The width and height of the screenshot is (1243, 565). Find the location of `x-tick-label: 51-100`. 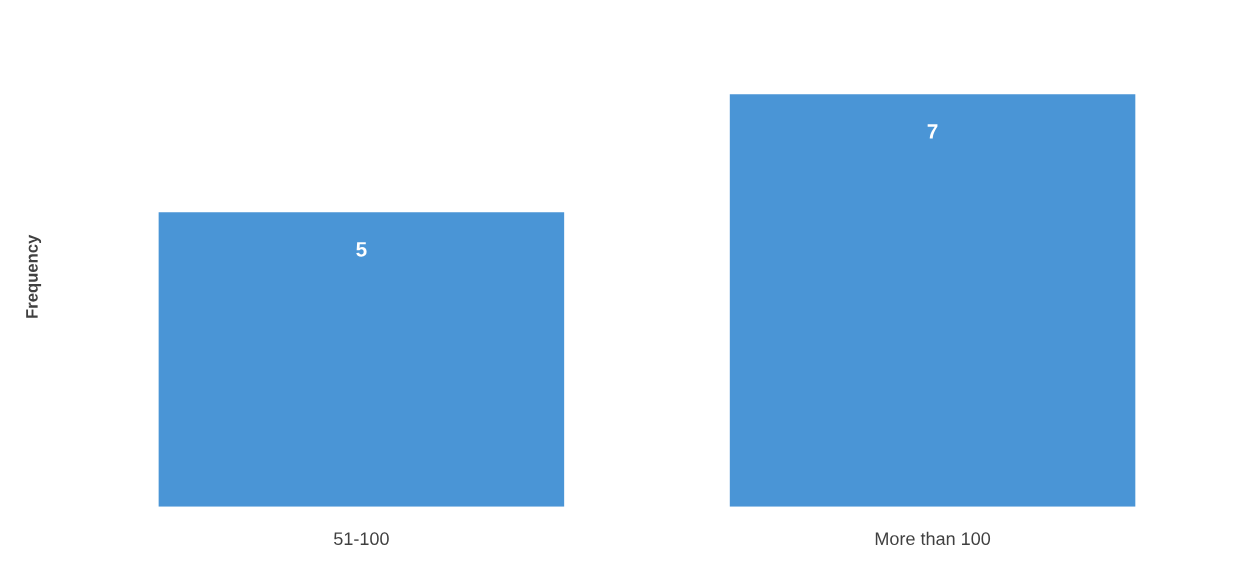

x-tick-label: 51-100 is located at coordinates (361, 539).